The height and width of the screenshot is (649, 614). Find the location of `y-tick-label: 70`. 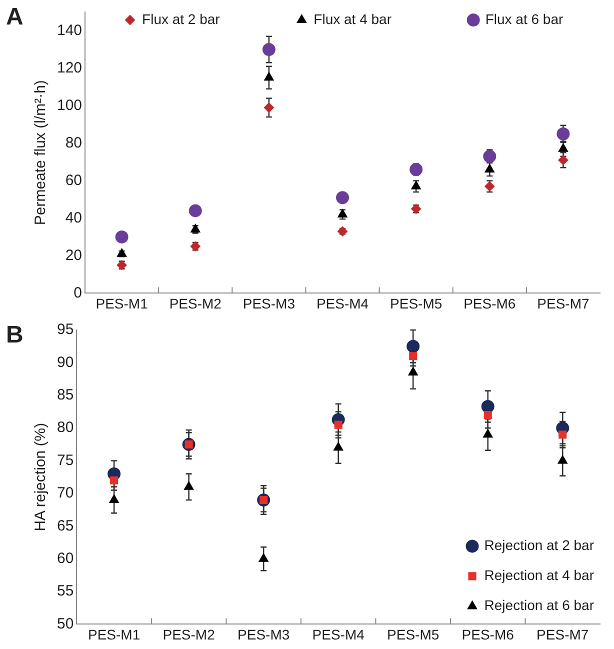

y-tick-label: 70 is located at coordinates (65, 493).